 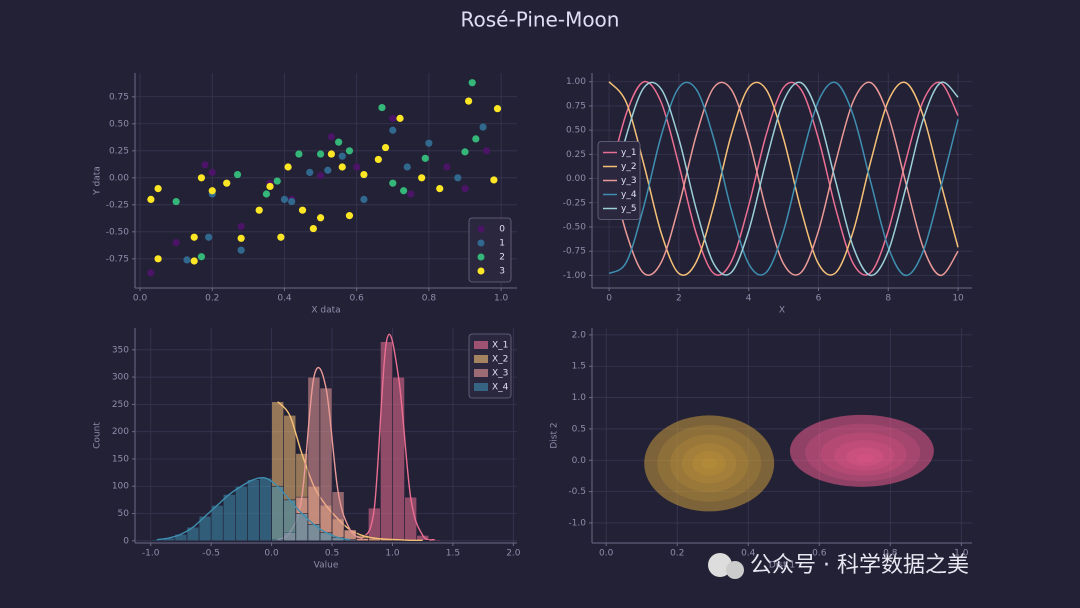 I want to click on x-tick-label: -0.5, so click(x=211, y=554).